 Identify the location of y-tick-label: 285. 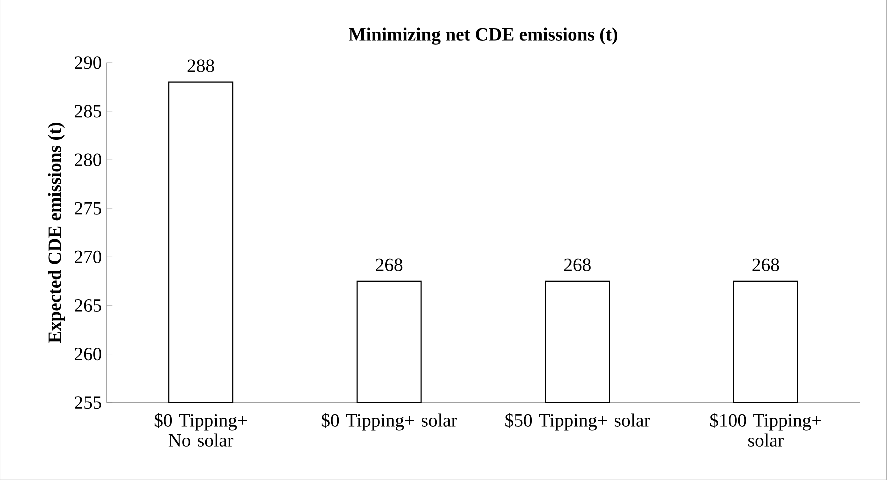
(88, 111).